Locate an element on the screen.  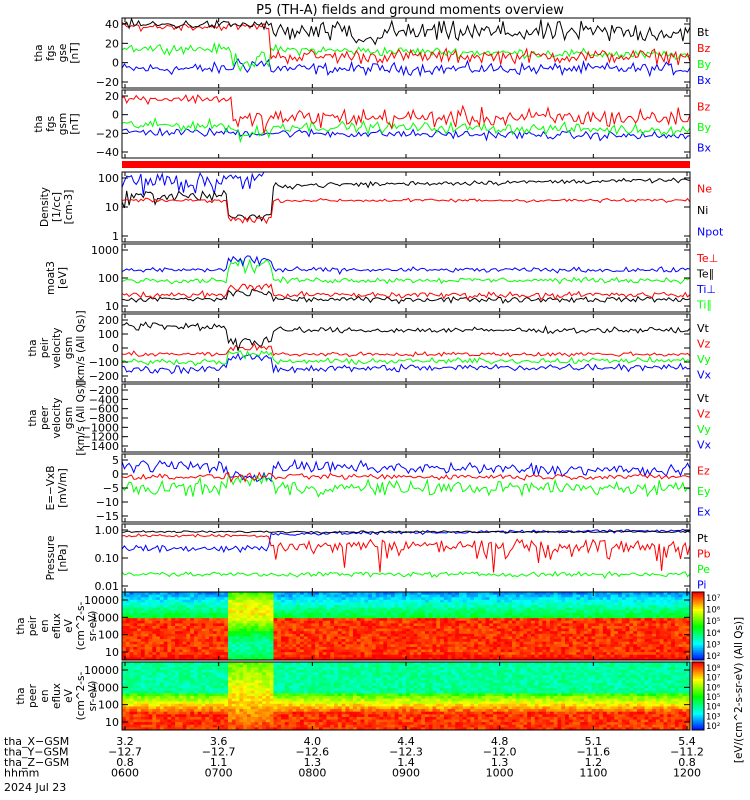
legend-Pe: Pe is located at coordinates (703, 569).